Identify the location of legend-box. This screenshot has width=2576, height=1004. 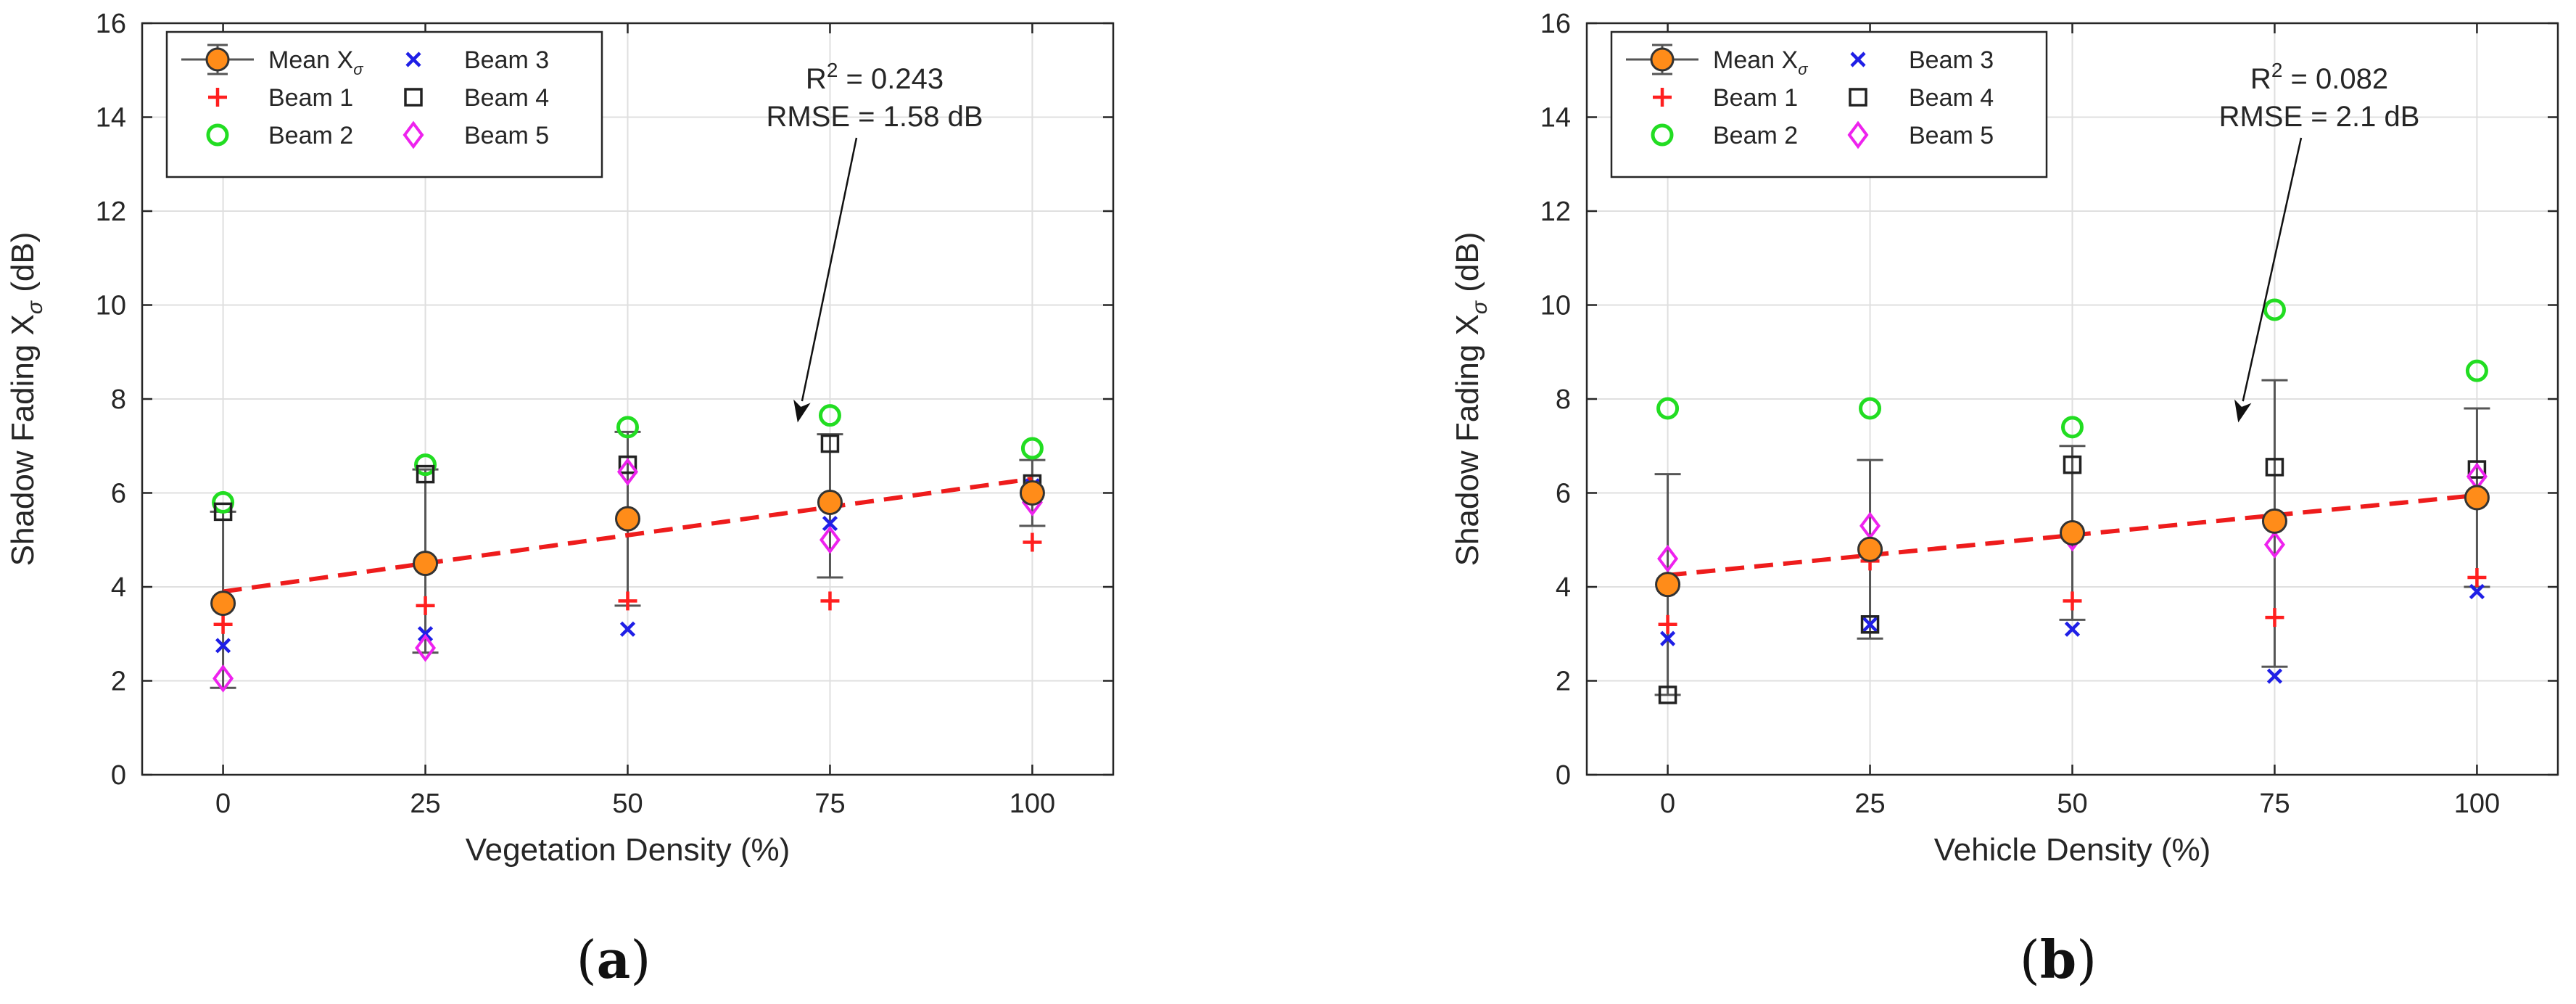
(1829, 104).